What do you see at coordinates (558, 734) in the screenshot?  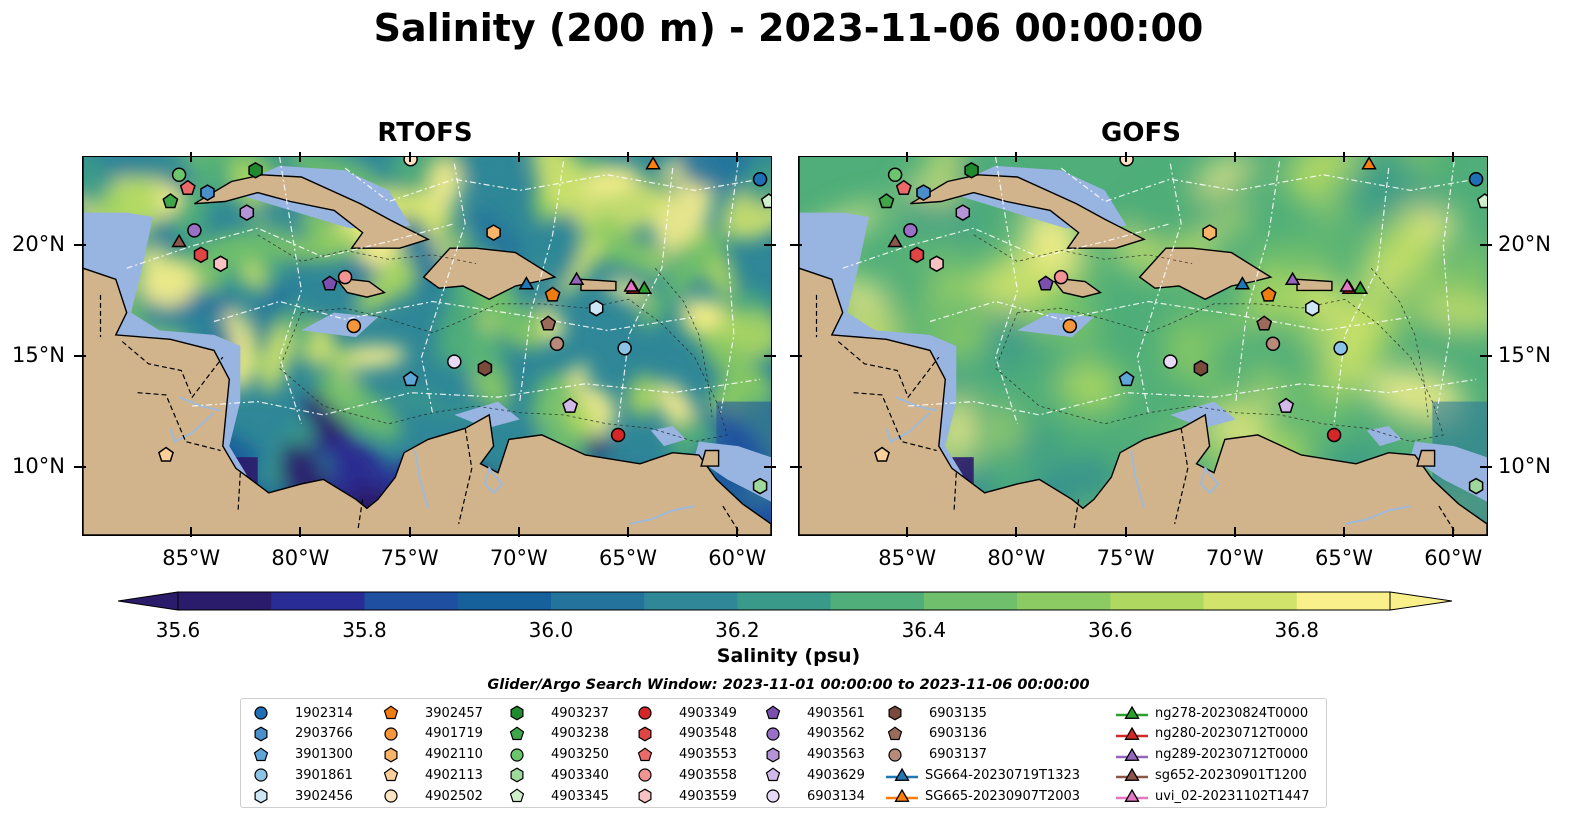 I see `legend-entry: 4903238` at bounding box center [558, 734].